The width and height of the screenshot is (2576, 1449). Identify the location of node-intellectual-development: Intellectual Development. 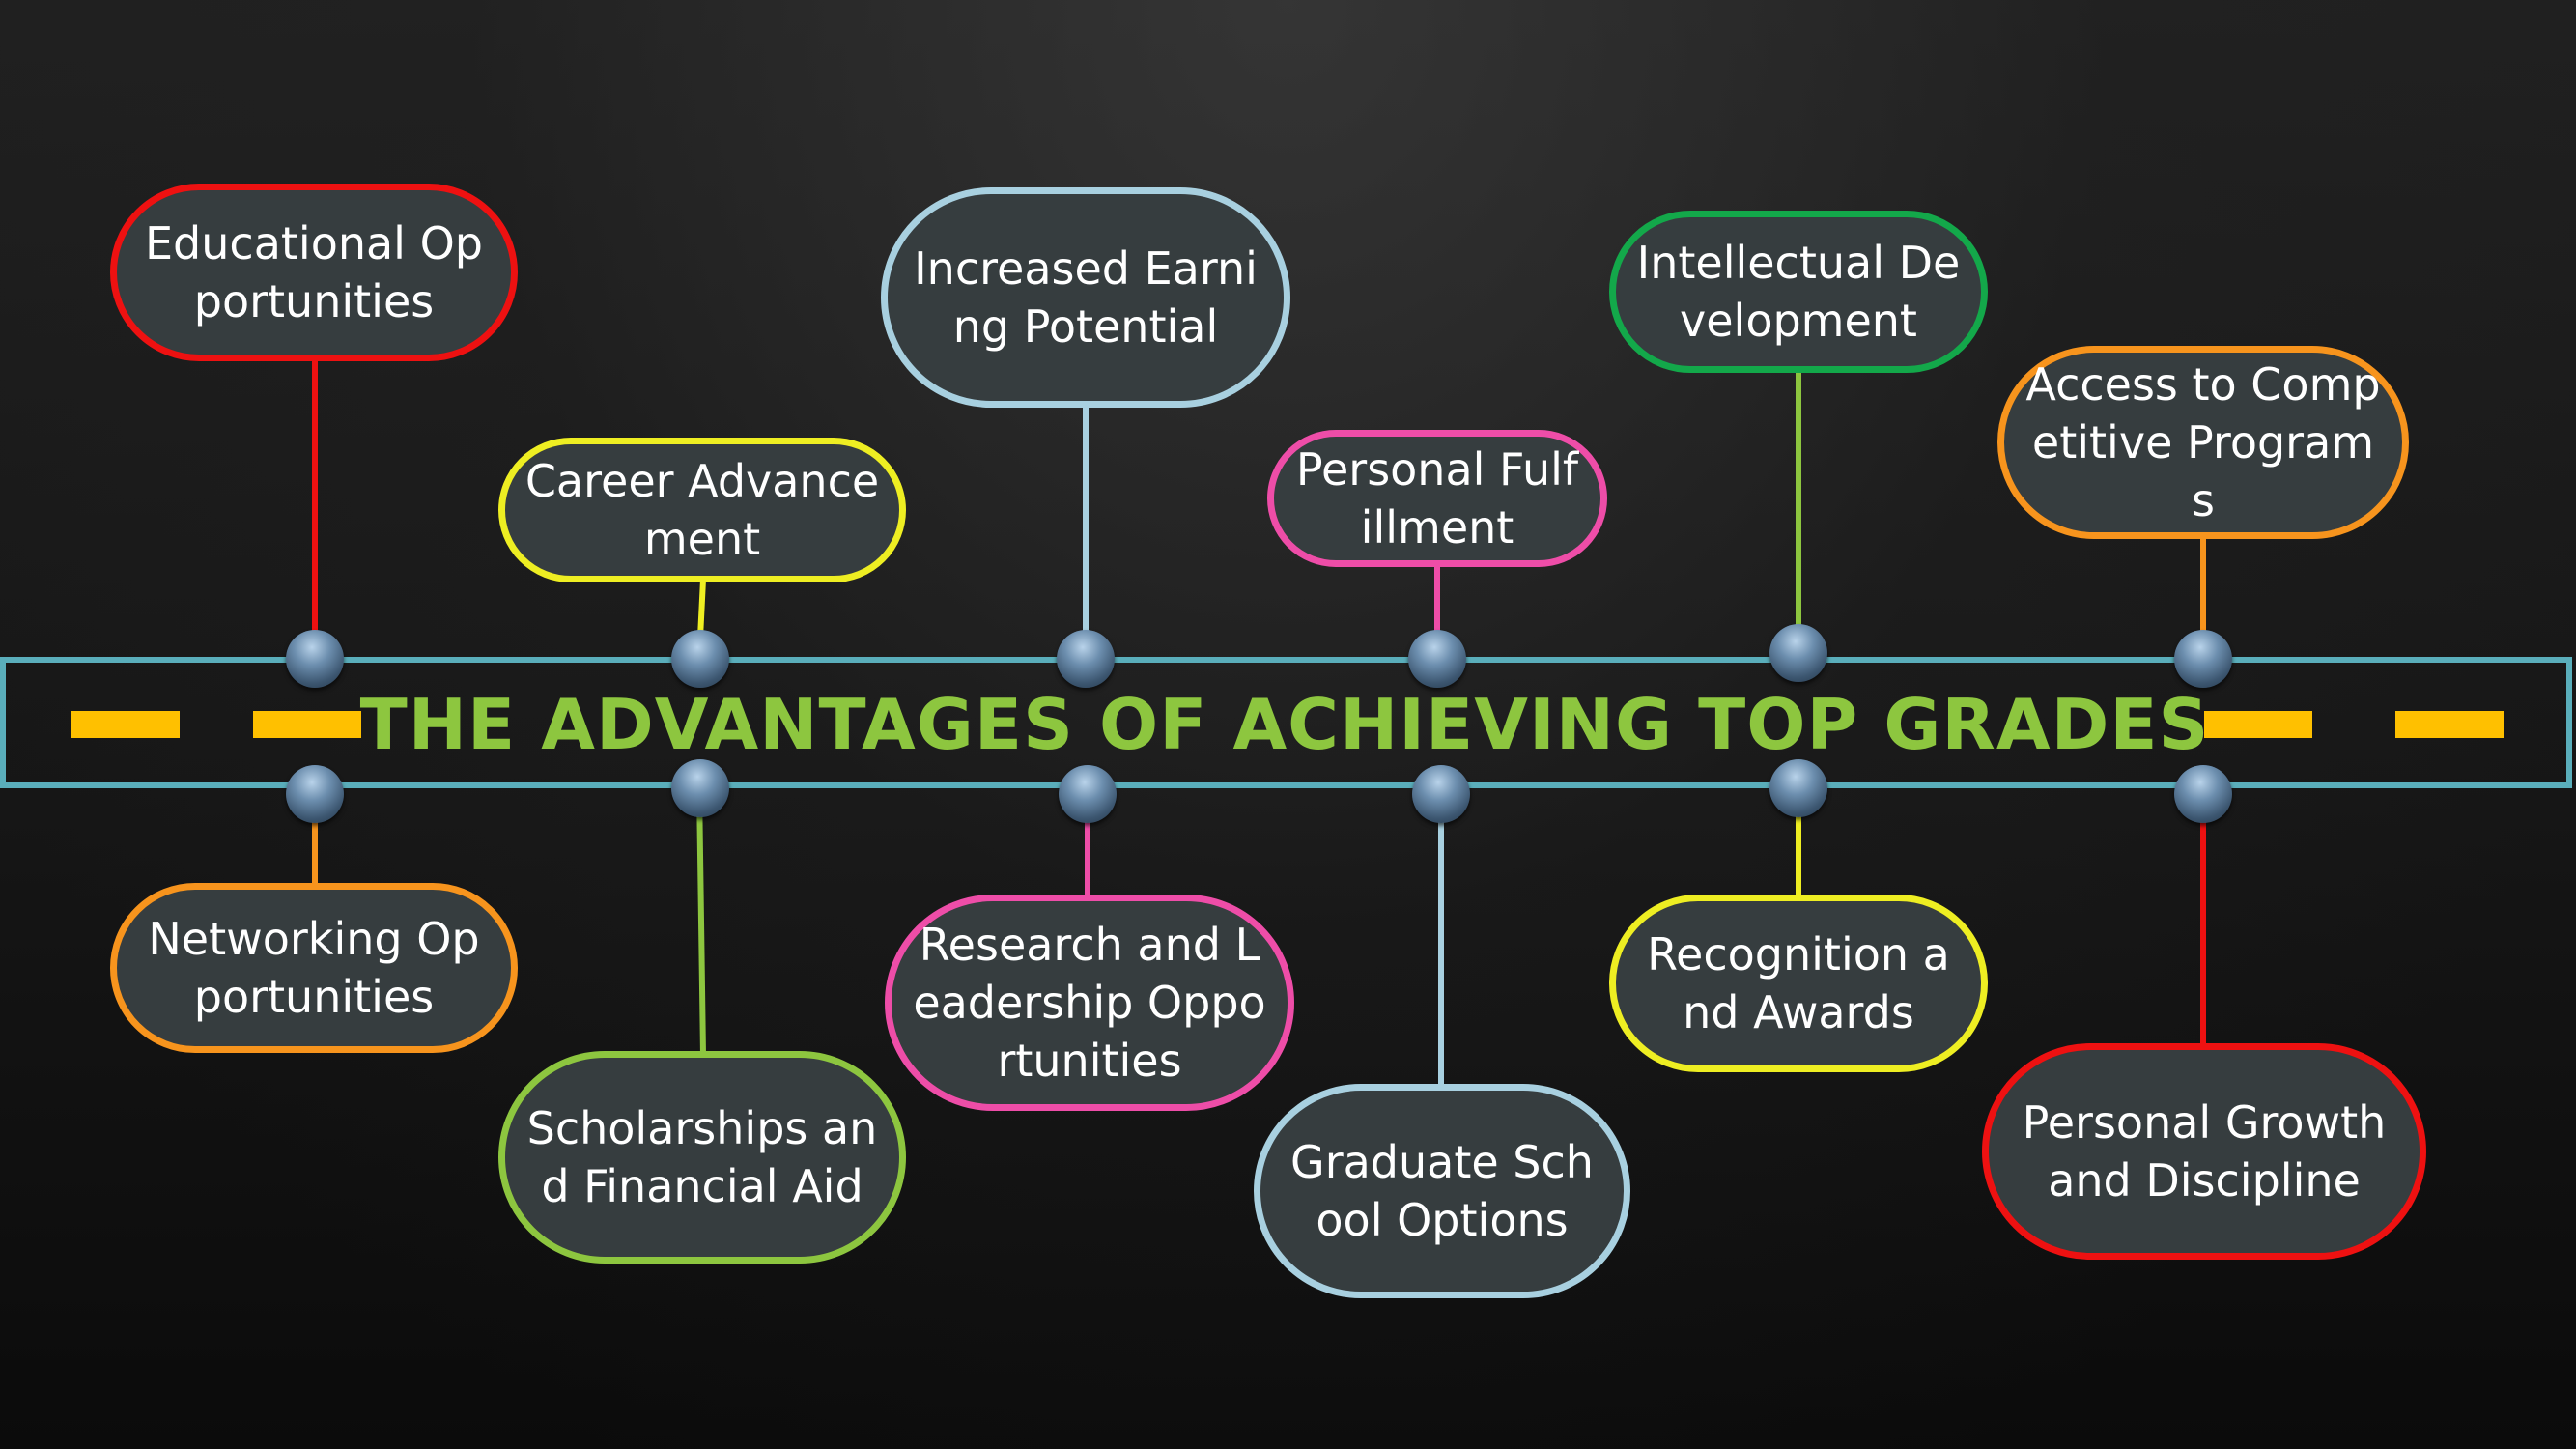
(1798, 292).